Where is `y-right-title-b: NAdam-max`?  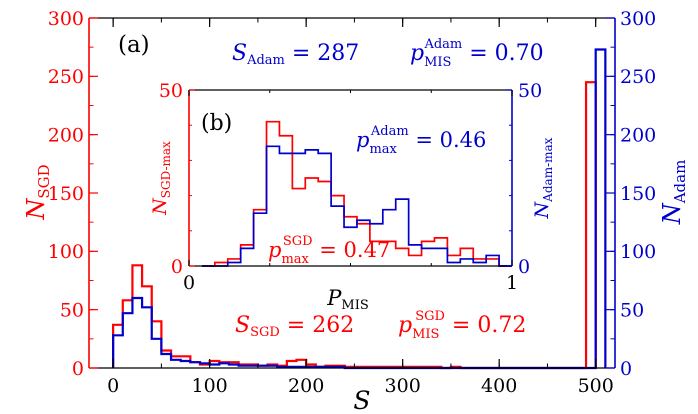 y-right-title-b: NAdam-max is located at coordinates (543, 178).